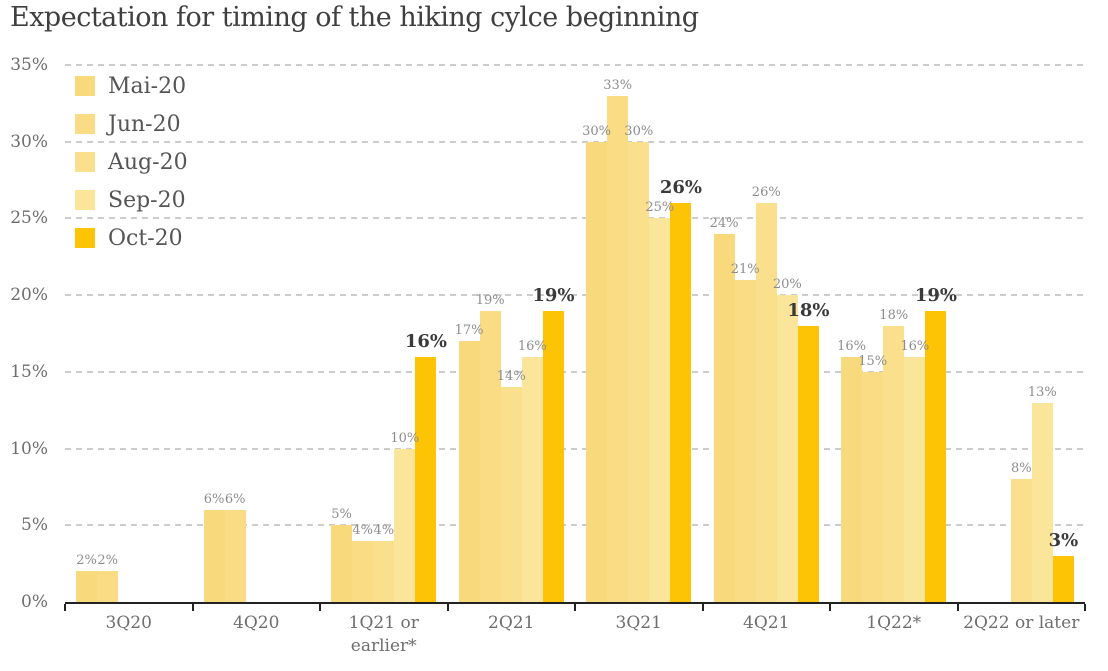  Describe the element at coordinates (131, 200) in the screenshot. I see `legend-item-sep-20: Sep-20` at that location.